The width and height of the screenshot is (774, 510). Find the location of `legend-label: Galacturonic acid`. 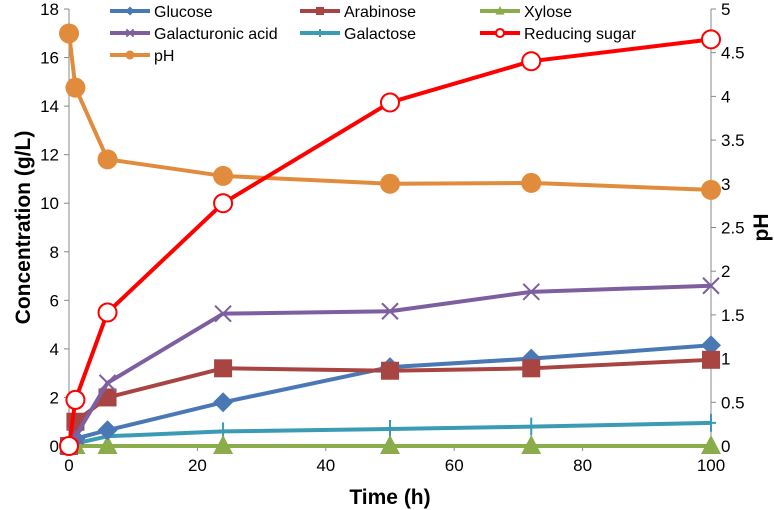

legend-label: Galacturonic acid is located at coordinates (216, 34).